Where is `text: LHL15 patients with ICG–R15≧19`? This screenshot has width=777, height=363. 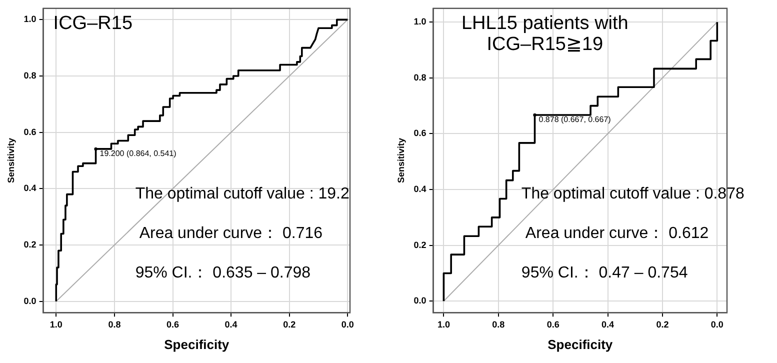
text: LHL15 patients with ICG–R15≧19 is located at coordinates (544, 34).